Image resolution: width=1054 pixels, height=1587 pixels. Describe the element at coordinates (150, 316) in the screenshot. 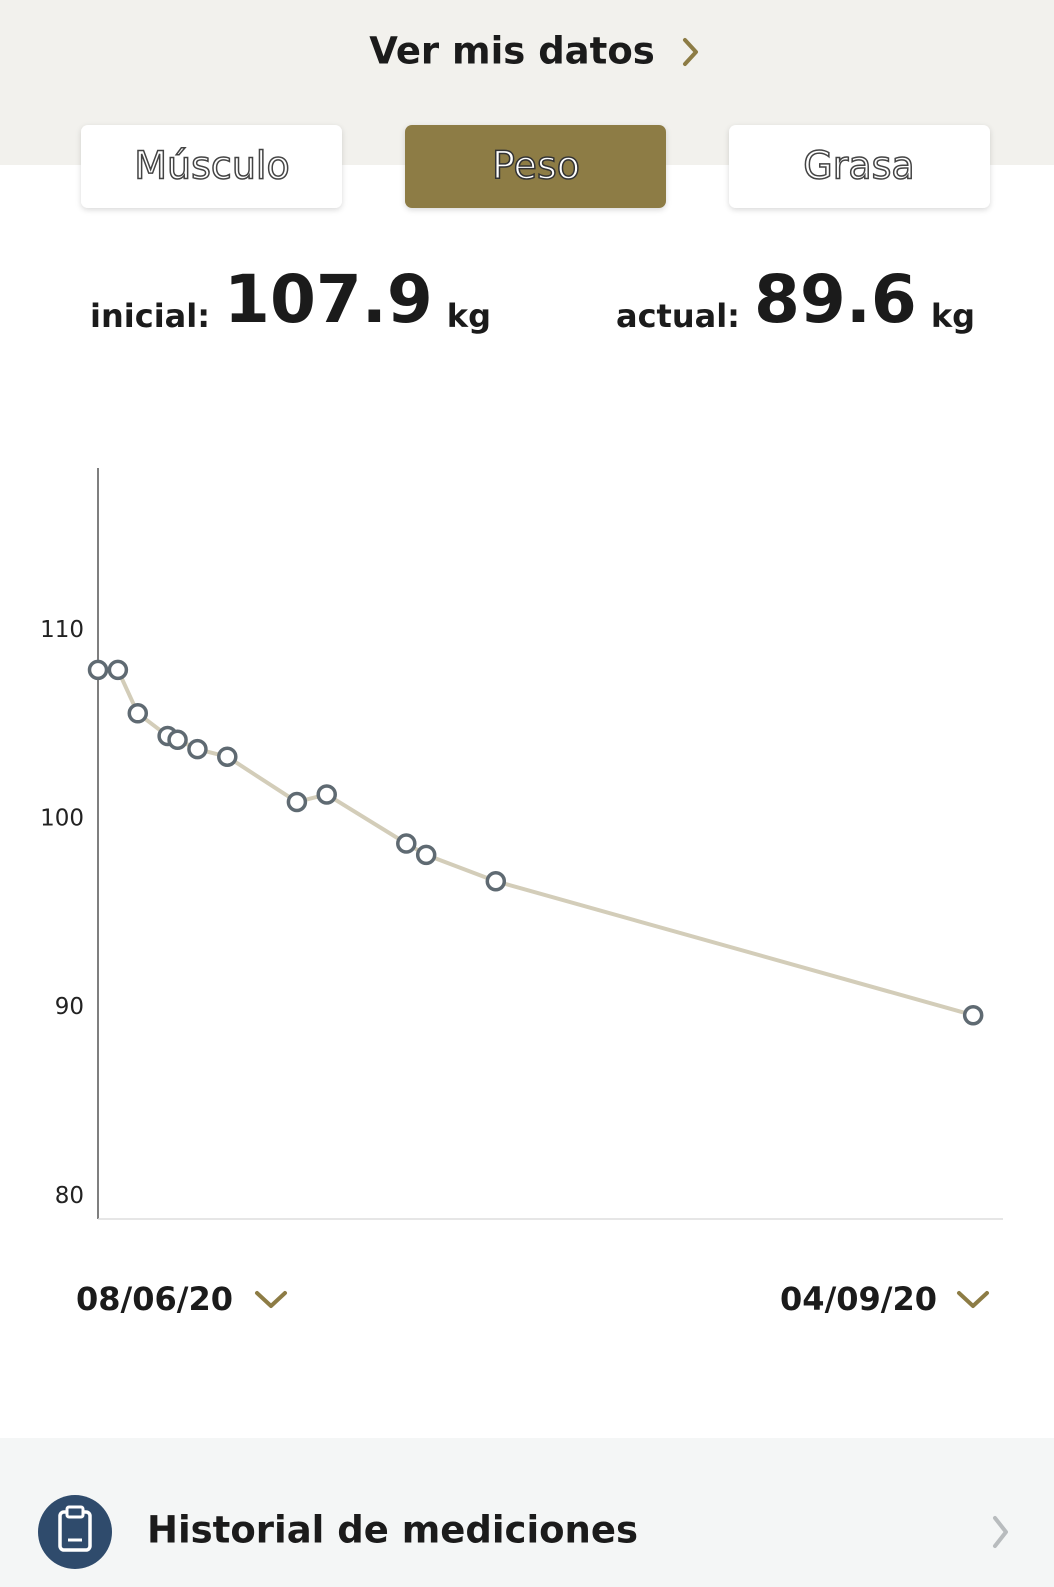

I see `stat-label: inicial:` at that location.